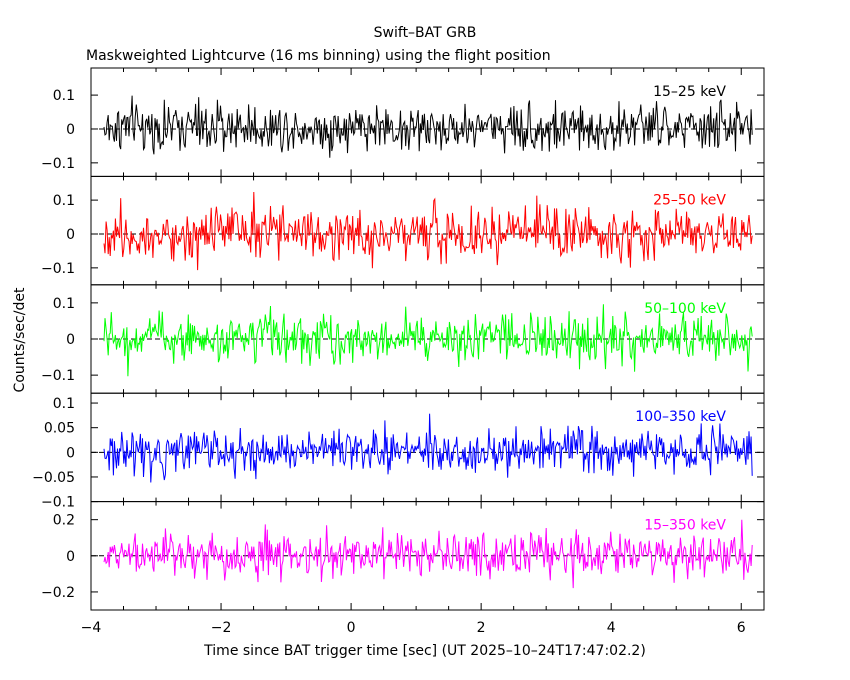  What do you see at coordinates (481, 628) in the screenshot?
I see `x-tick-label: 2` at bounding box center [481, 628].